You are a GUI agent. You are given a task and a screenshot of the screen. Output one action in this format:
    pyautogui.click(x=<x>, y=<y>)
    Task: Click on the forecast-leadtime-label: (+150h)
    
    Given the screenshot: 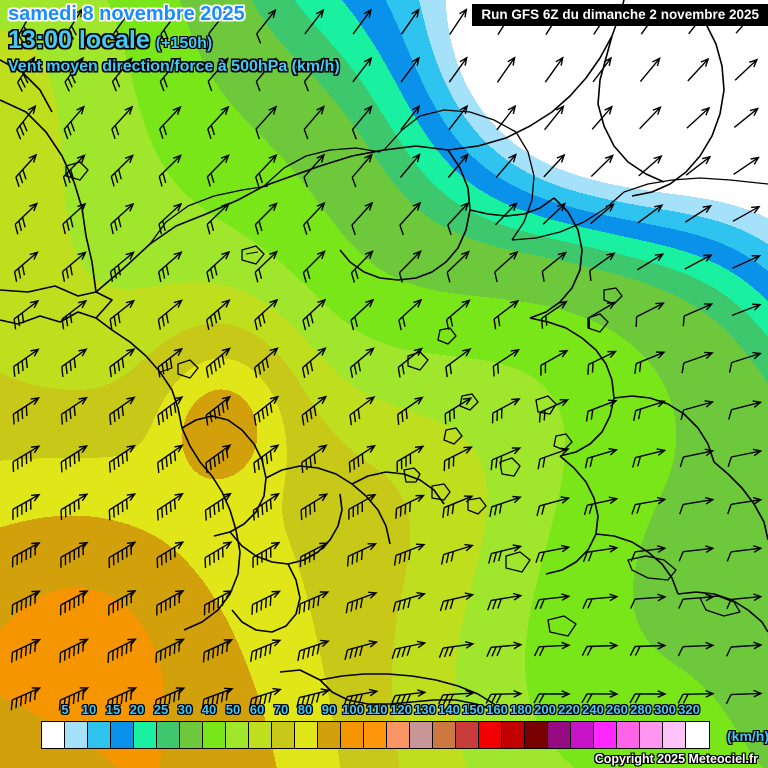 What is the action you would take?
    pyautogui.click(x=184, y=43)
    